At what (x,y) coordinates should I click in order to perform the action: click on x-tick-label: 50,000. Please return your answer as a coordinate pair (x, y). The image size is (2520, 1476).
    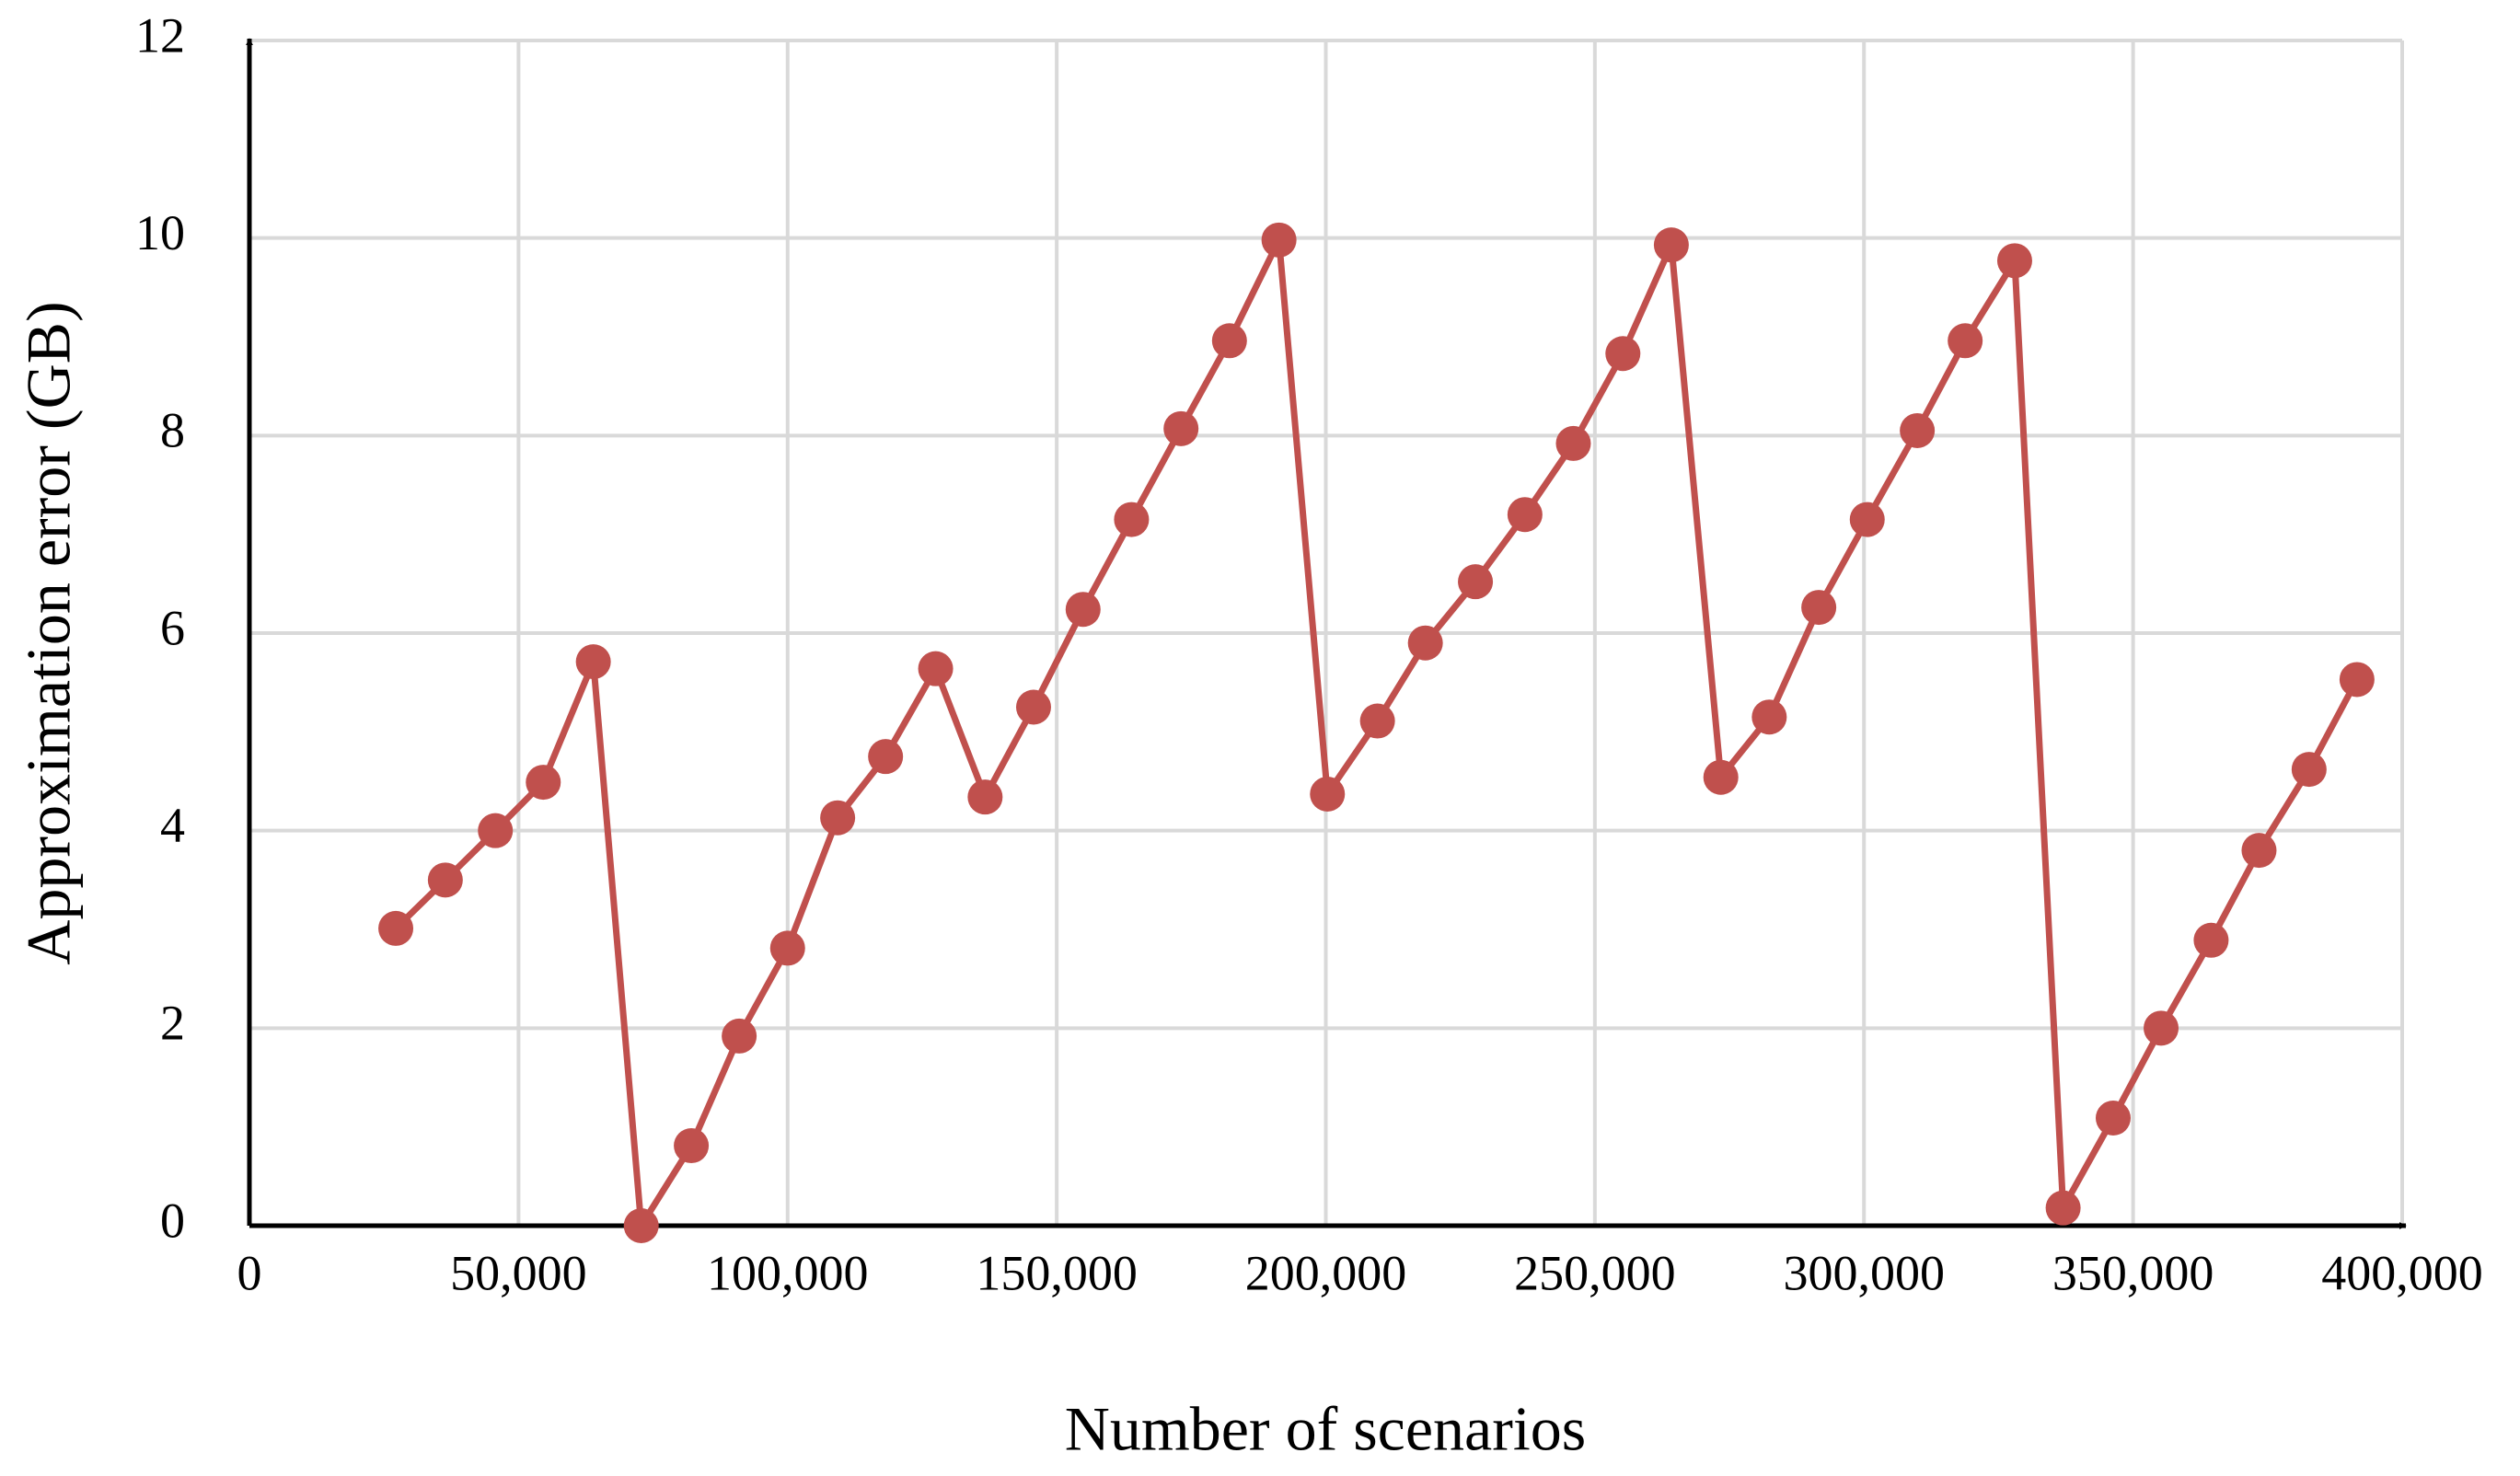
    Looking at the image, I should click on (518, 1272).